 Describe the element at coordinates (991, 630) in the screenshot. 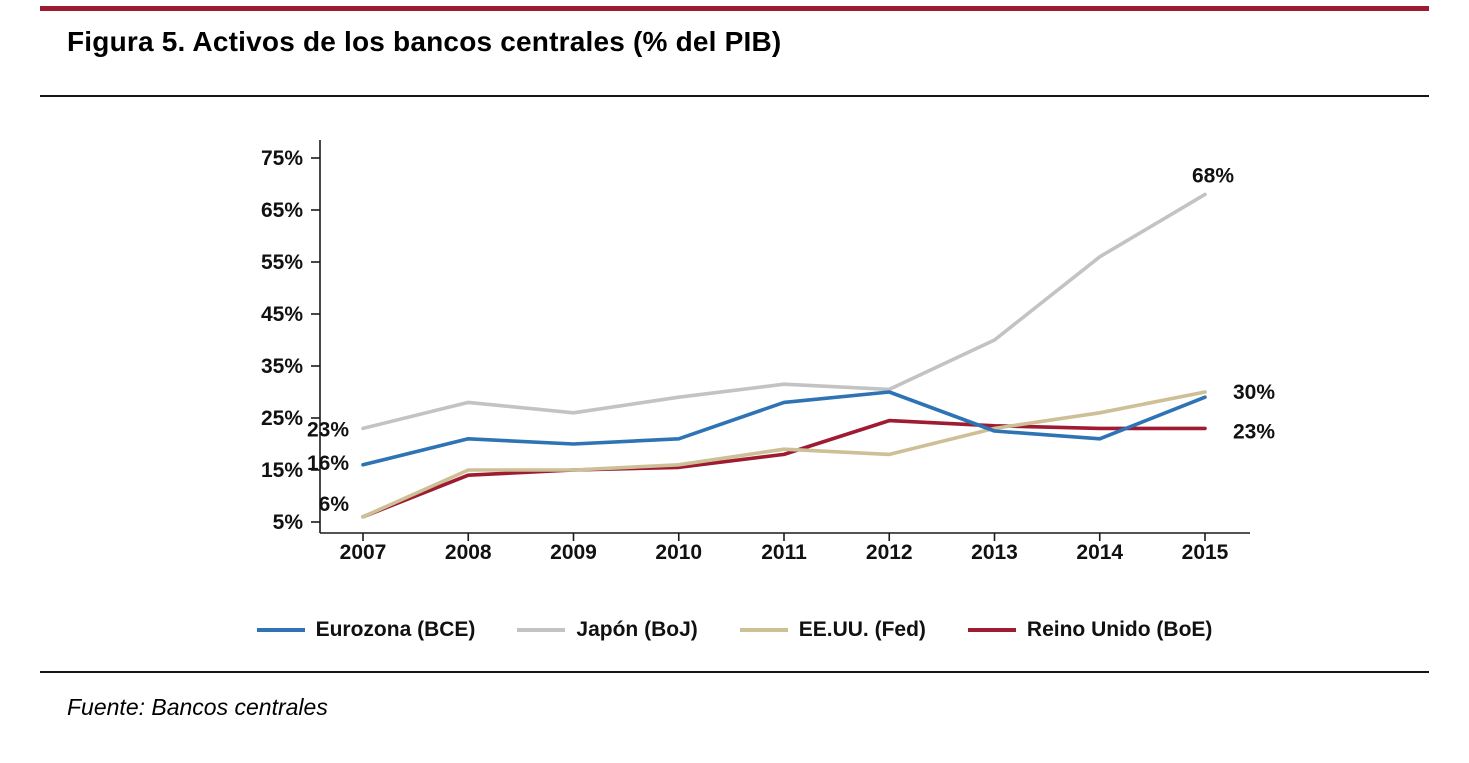

I see `legend-swatch-reino-unido` at that location.